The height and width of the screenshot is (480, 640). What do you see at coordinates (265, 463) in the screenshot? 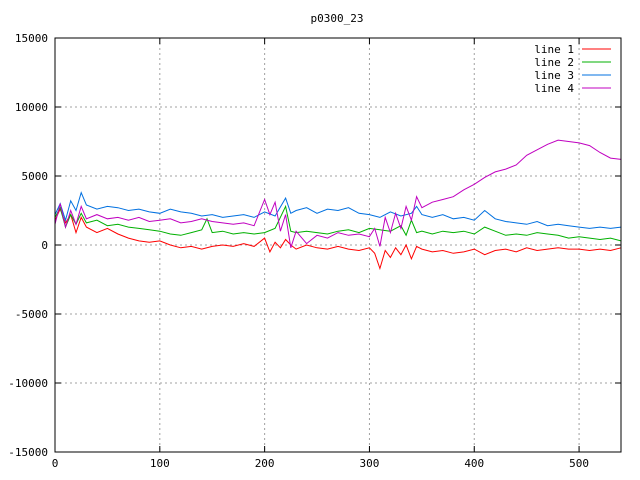
I see `x-tick-label: 200` at bounding box center [265, 463].